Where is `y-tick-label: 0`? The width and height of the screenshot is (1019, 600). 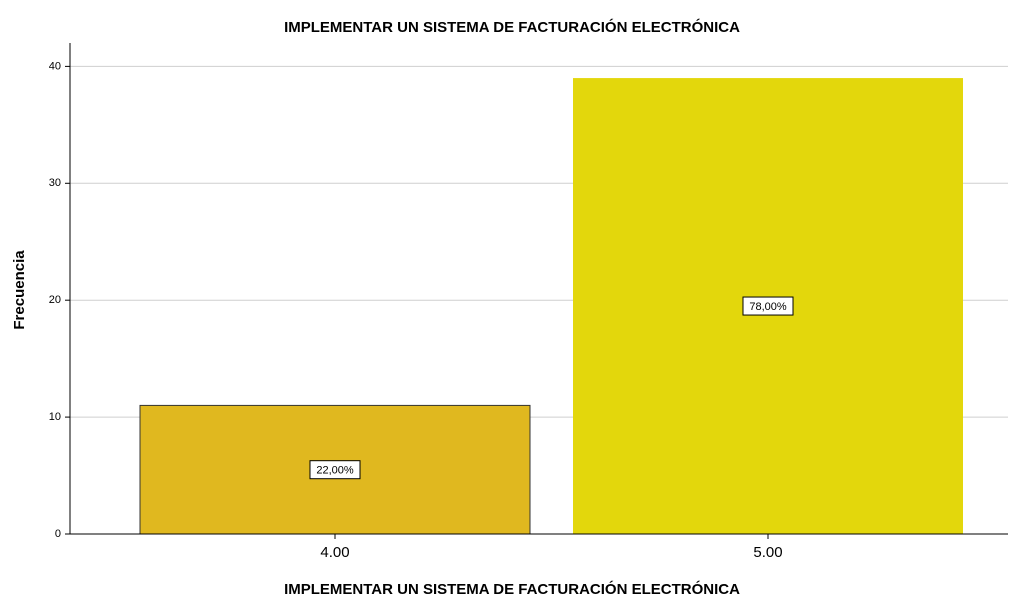 y-tick-label: 0 is located at coordinates (58, 534).